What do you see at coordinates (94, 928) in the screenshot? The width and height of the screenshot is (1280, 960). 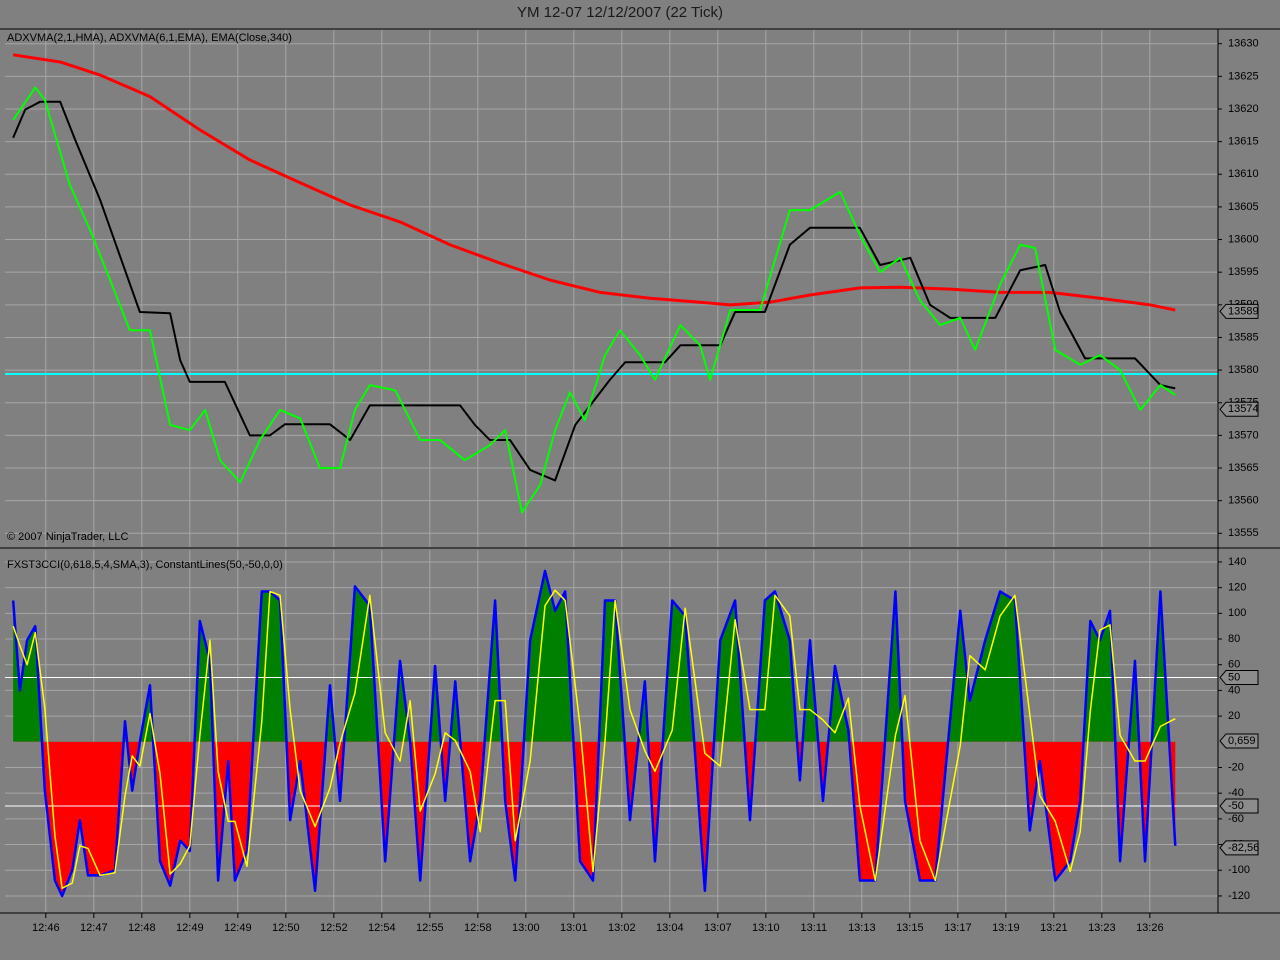 I see `x-tick-label: 12:47` at bounding box center [94, 928].